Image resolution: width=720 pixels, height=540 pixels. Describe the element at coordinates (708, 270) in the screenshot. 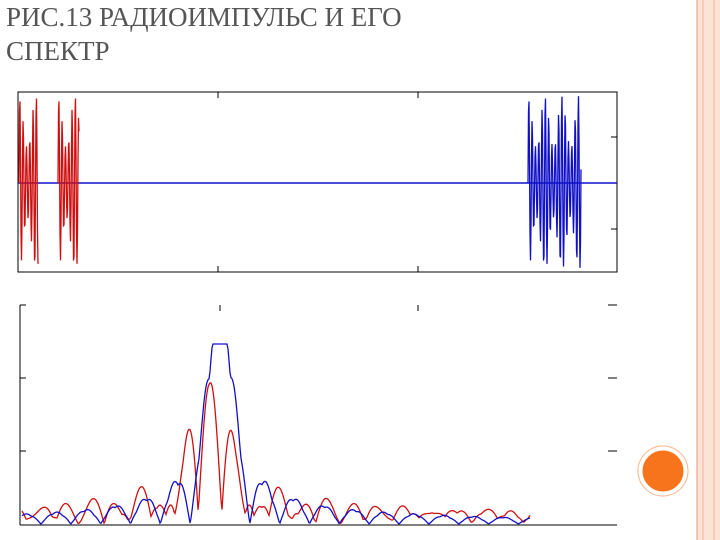

I see `side-band` at that location.